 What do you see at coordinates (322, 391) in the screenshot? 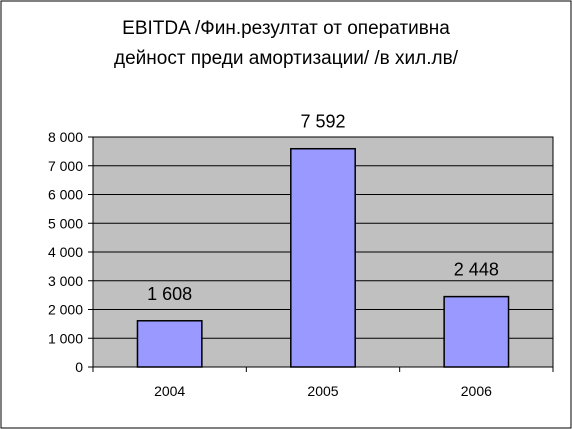
I see `x-tick-label-2005: 2005` at bounding box center [322, 391].